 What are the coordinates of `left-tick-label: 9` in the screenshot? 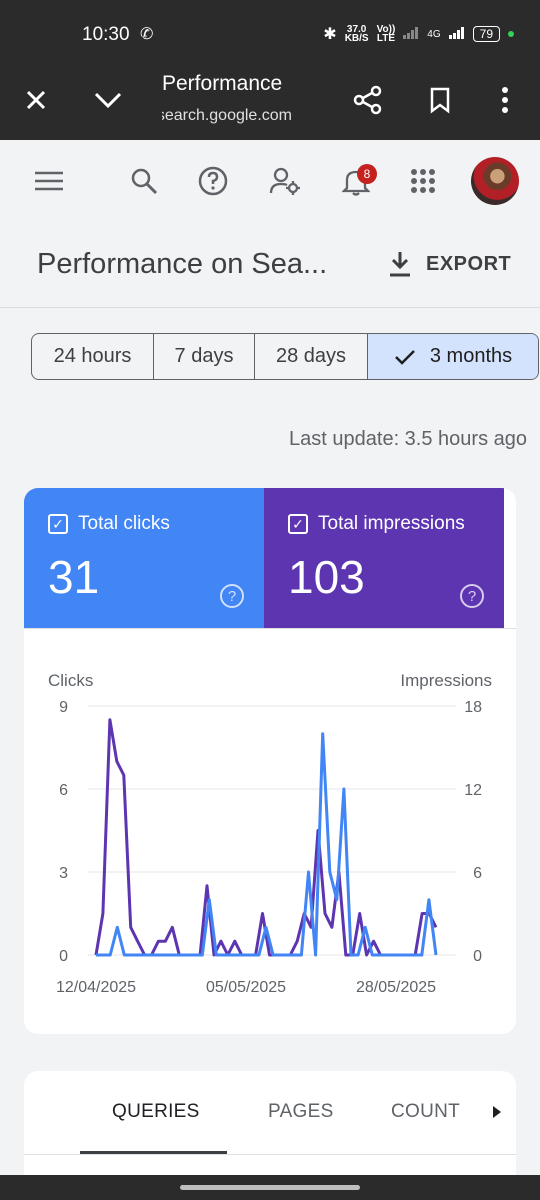 It's located at (63, 707).